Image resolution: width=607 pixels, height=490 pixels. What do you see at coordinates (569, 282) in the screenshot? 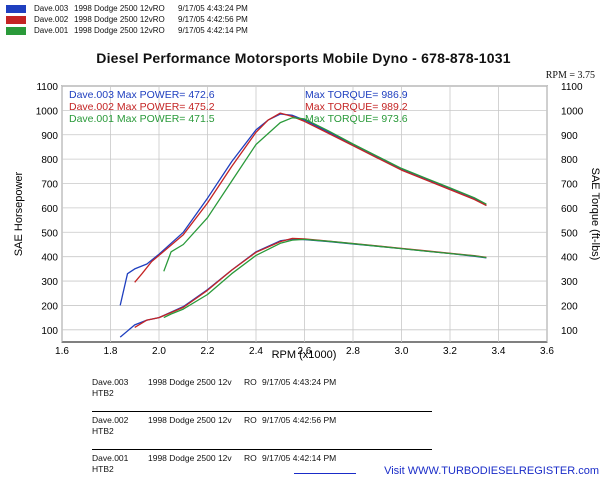
I see `y-right-tick-label: 300` at bounding box center [569, 282].